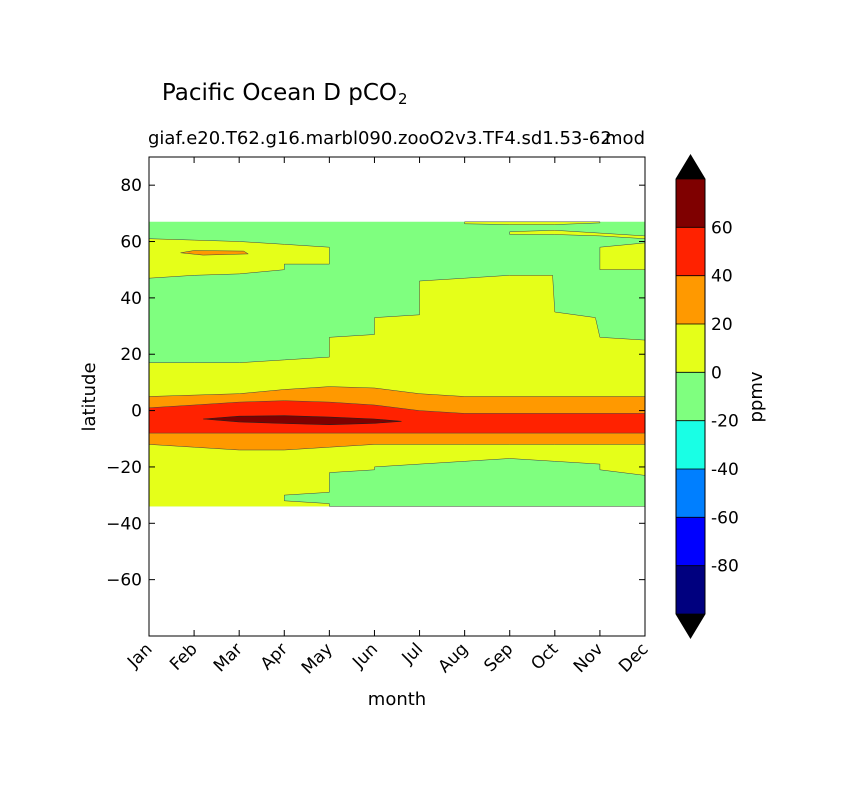 The image size is (846, 788). Describe the element at coordinates (544, 656) in the screenshot. I see `x-tick-label: Oct` at that location.